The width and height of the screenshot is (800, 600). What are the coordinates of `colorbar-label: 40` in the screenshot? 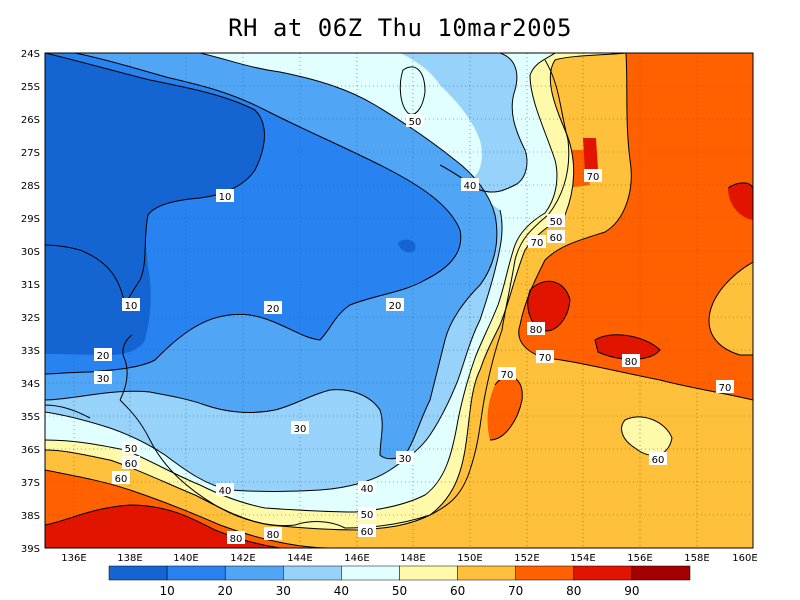 It's located at (341, 591).